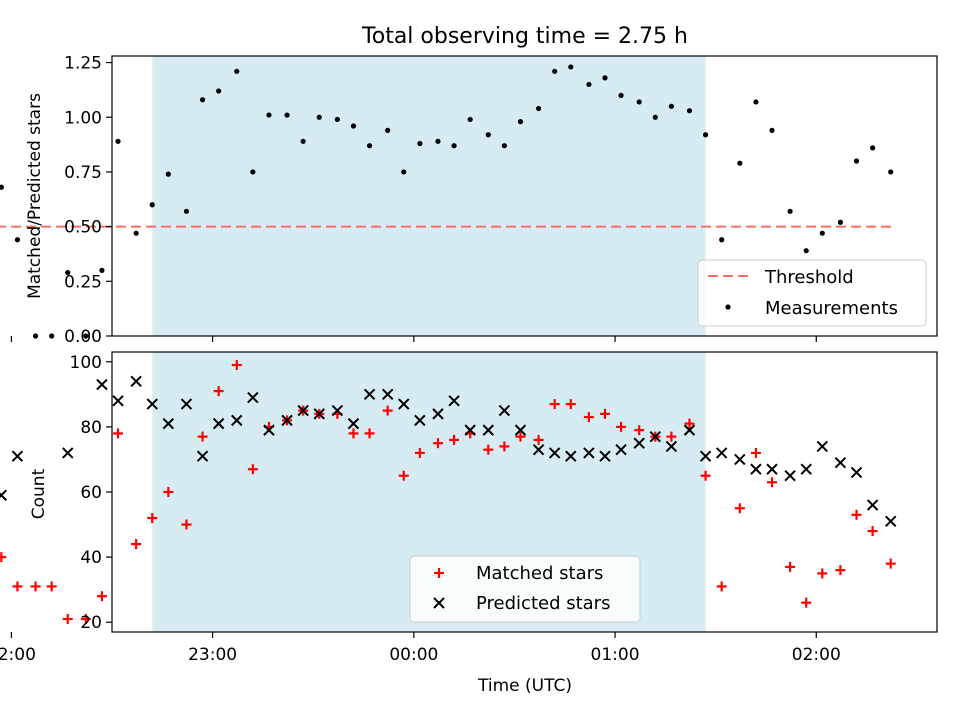 The image size is (960, 720). What do you see at coordinates (543, 603) in the screenshot?
I see `legend-predicted-label: Predicted stars` at bounding box center [543, 603].